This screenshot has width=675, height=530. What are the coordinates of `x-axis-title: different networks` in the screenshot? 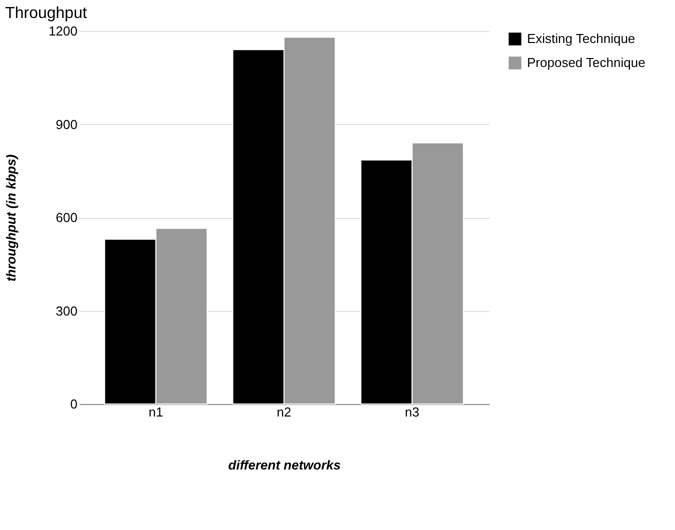 It's located at (284, 465).